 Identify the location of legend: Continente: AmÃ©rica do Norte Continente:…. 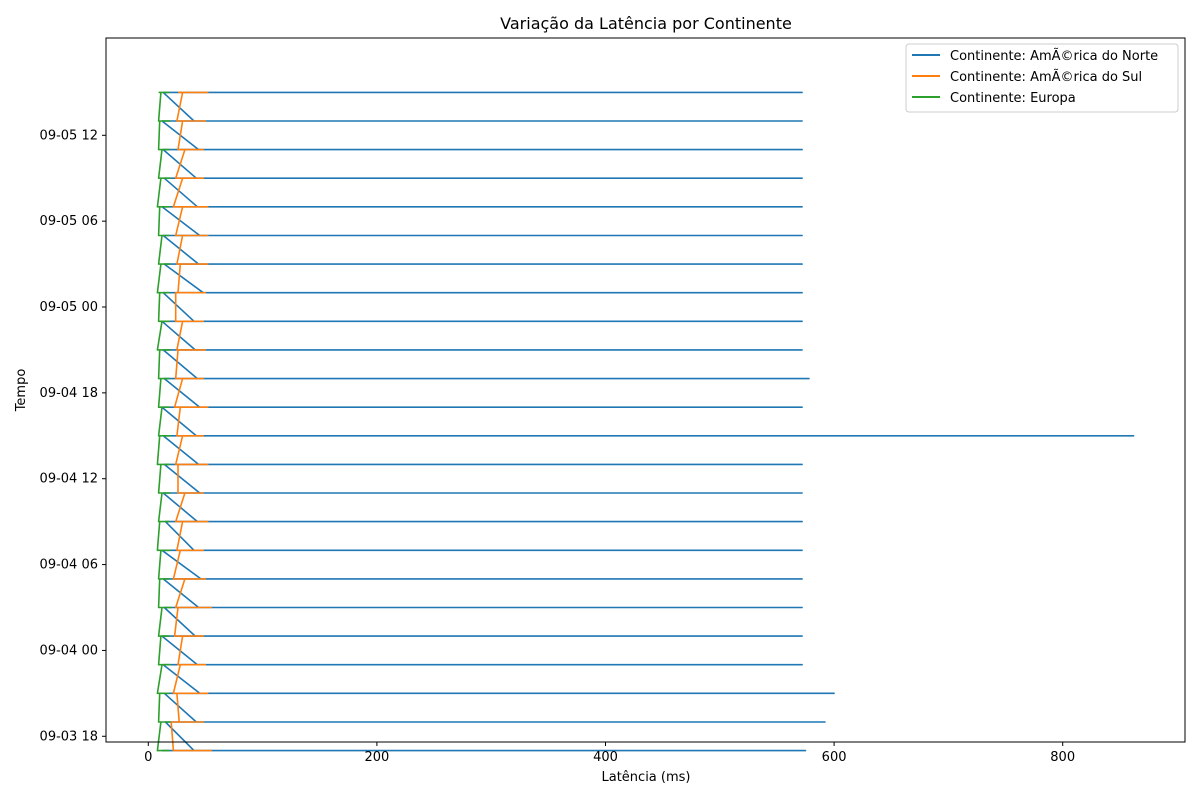
(1042, 78).